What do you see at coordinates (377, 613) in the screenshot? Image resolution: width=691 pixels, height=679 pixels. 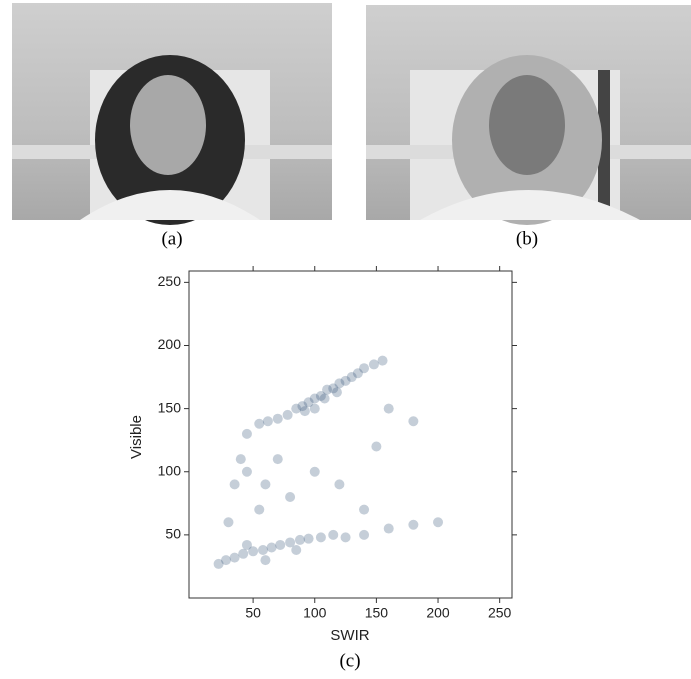 I see `x-tick-label: 150` at bounding box center [377, 613].